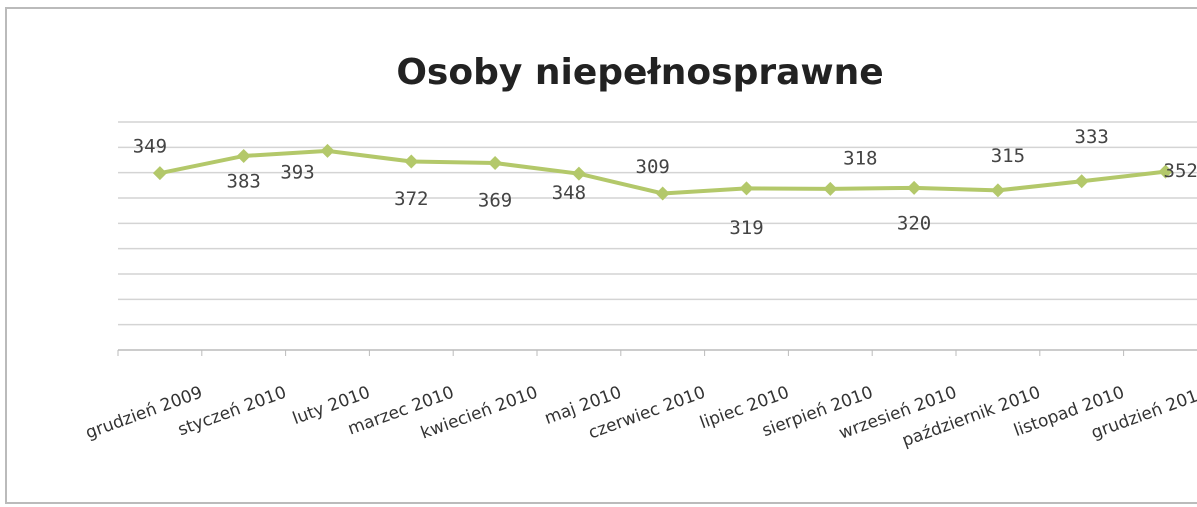 The width and height of the screenshot is (1197, 507). Describe the element at coordinates (411, 199) in the screenshot. I see `data-label: 372` at that location.